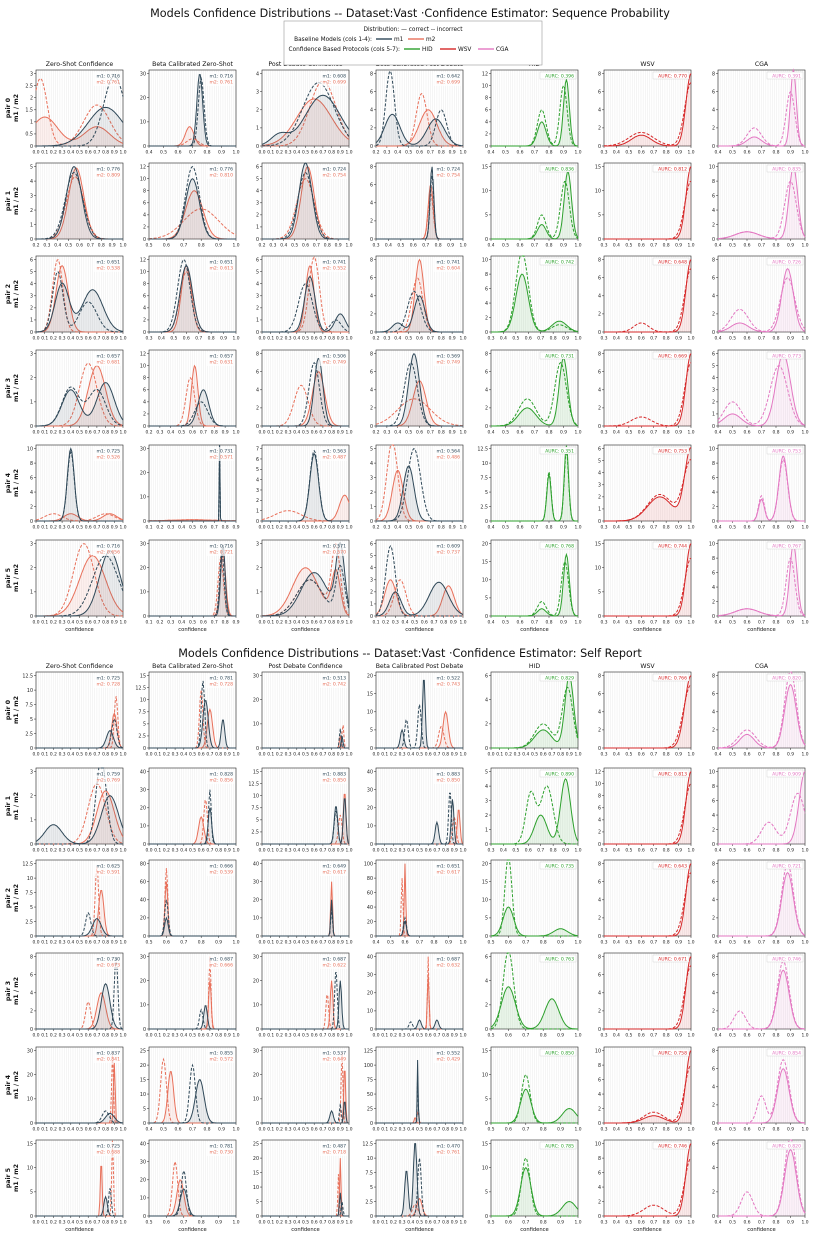 The width and height of the screenshot is (820, 1249). I want to click on accuracy-m1: m1: 0.649, so click(334, 867).